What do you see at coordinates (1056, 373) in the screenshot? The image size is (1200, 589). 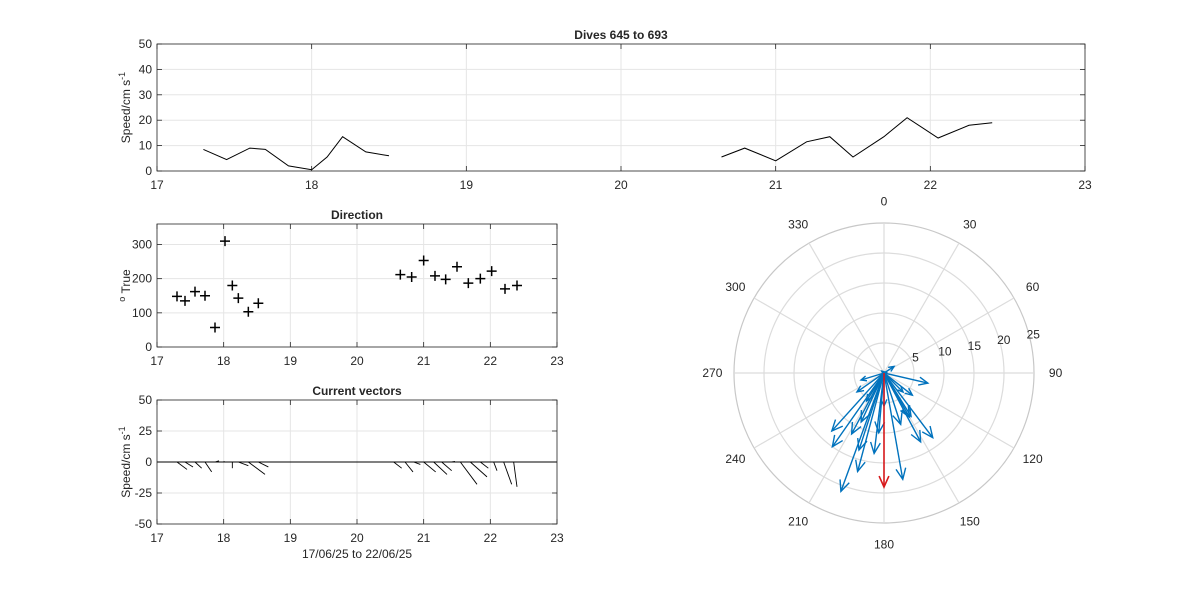 I see `polar-angle-label: 90` at bounding box center [1056, 373].